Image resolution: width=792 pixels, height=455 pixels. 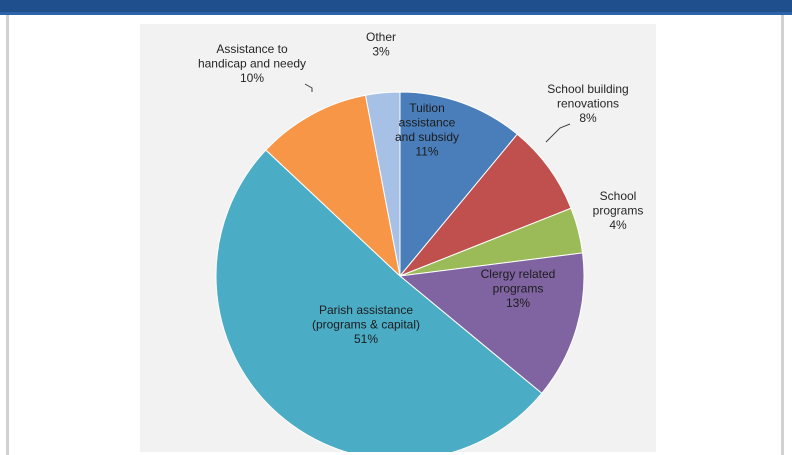 What do you see at coordinates (7, 235) in the screenshot?
I see `left-border` at bounding box center [7, 235].